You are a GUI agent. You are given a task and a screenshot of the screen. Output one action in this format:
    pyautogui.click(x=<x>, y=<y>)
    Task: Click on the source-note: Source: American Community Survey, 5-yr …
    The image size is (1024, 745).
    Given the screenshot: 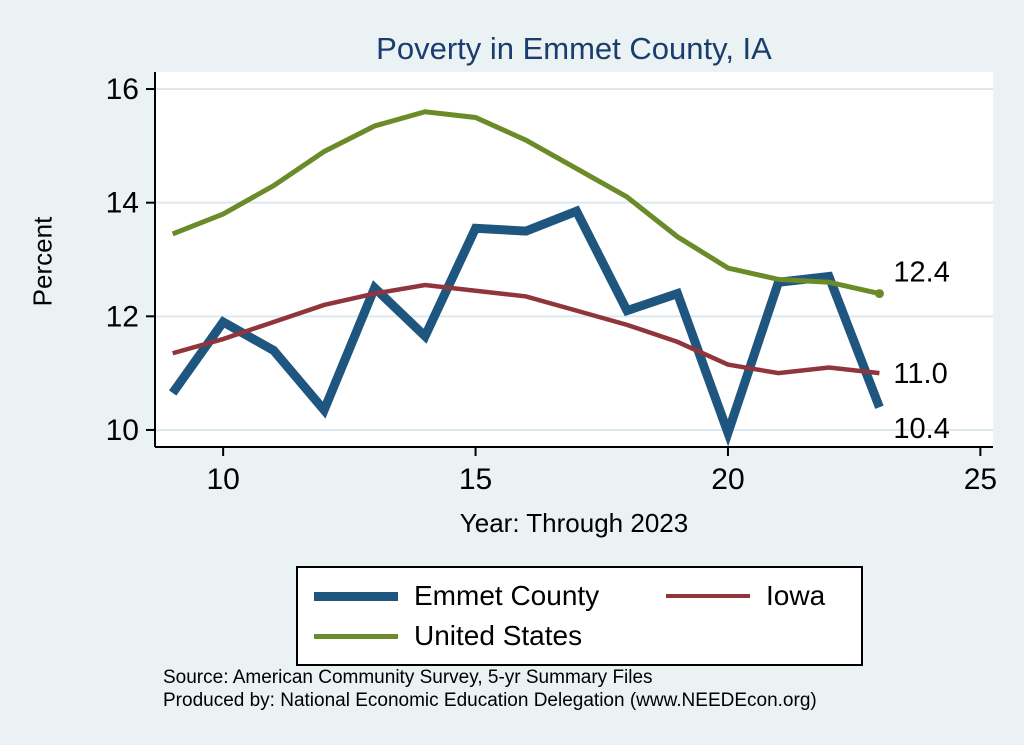 What is the action you would take?
    pyautogui.click(x=490, y=689)
    